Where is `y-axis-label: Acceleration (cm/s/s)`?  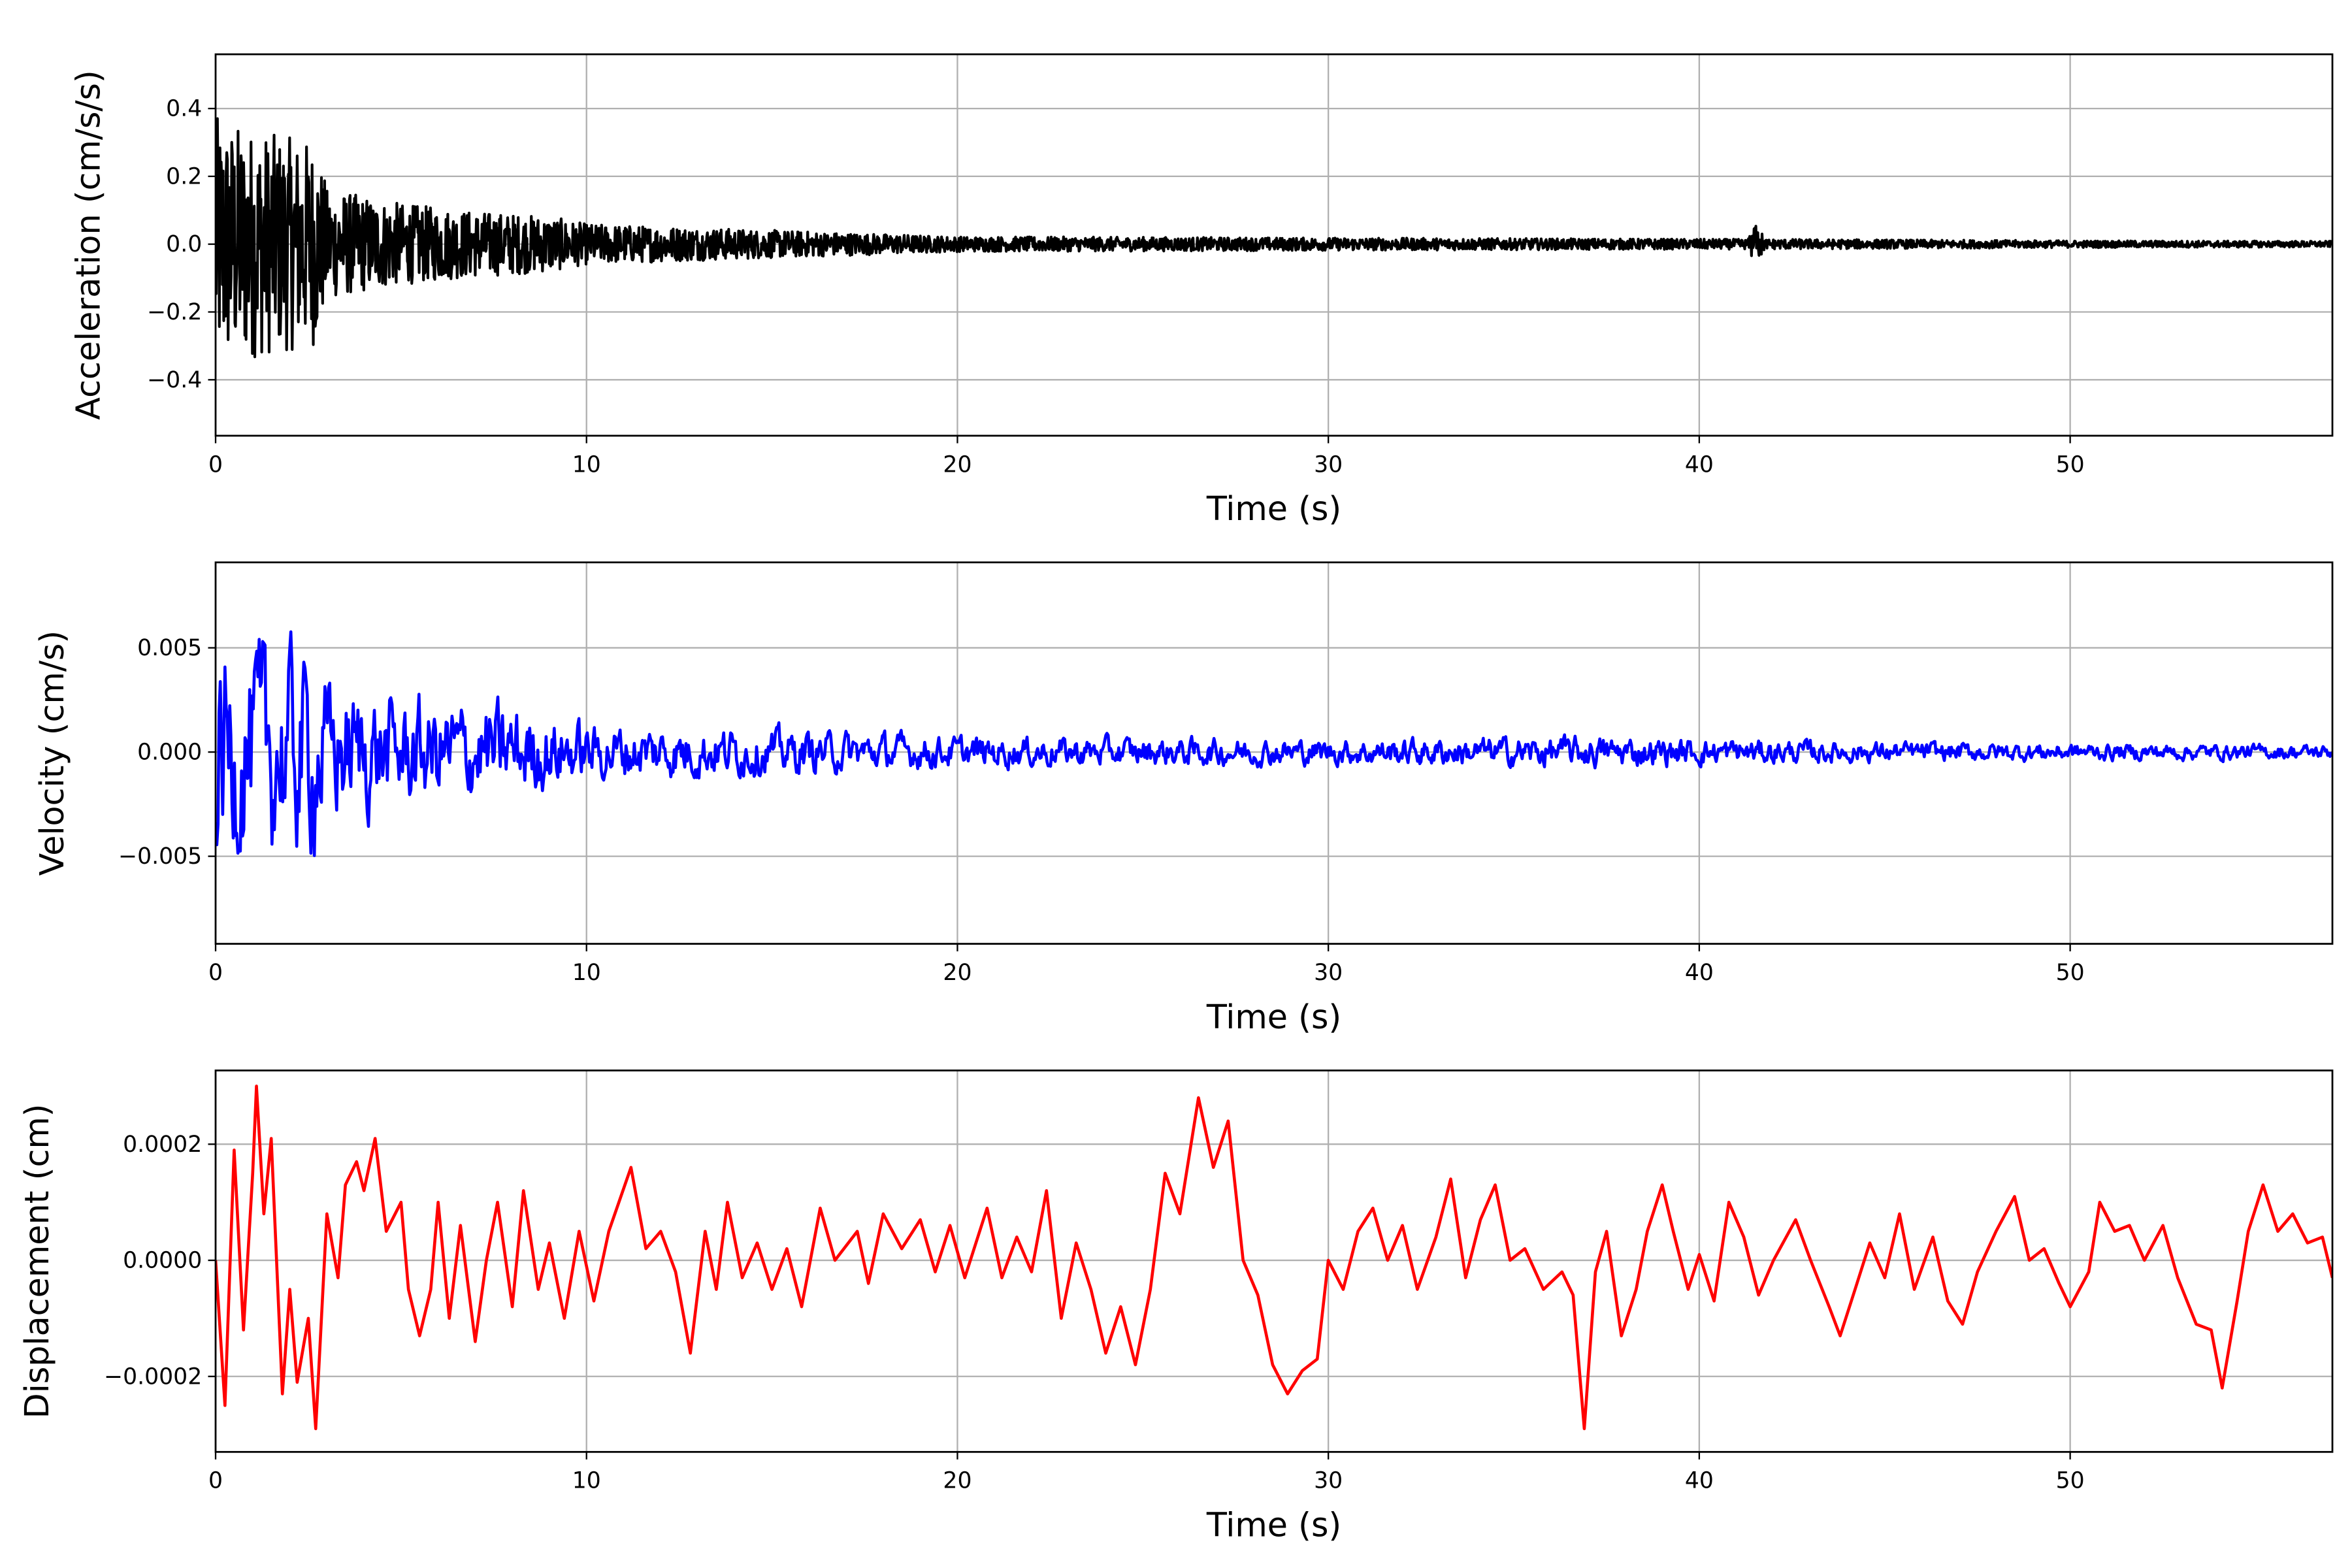
y-axis-label: Acceleration (cm/s/s) is located at coordinates (88, 245).